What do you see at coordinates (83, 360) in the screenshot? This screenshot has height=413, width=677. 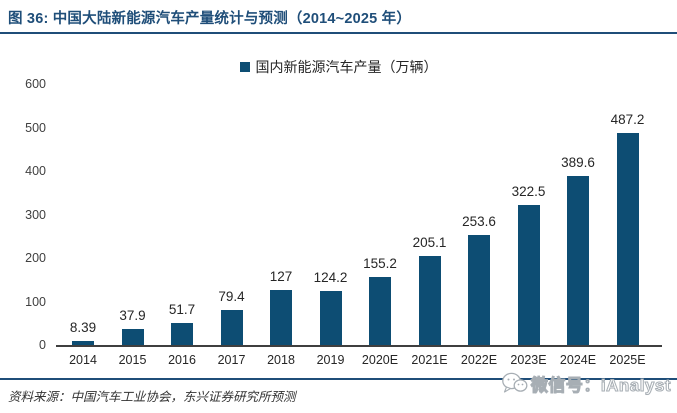 I see `x-tick-label: 2014` at bounding box center [83, 360].